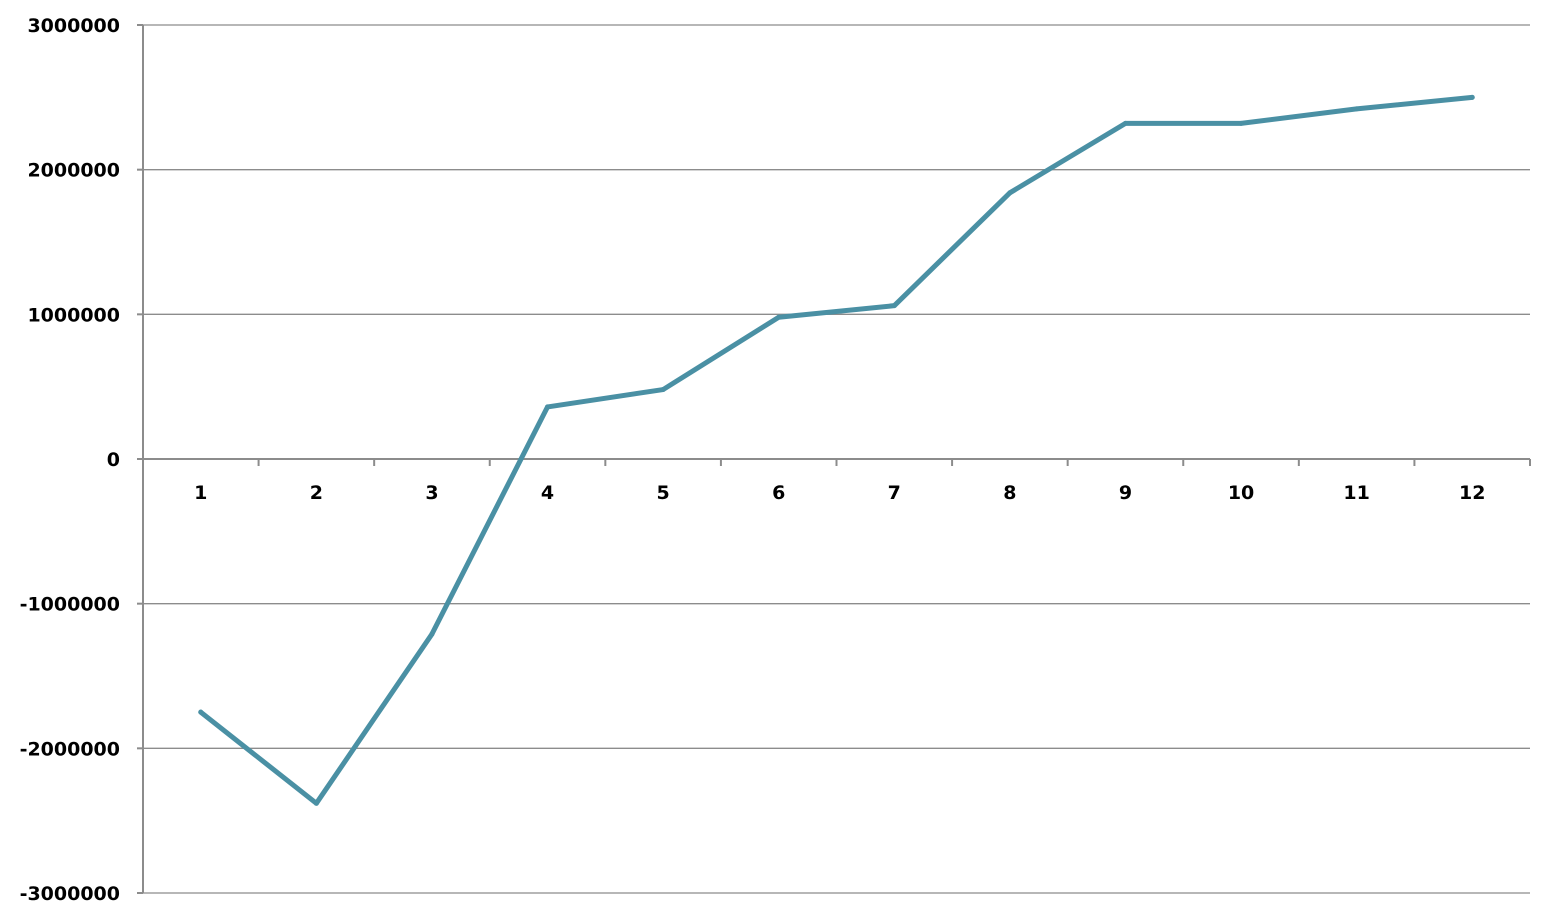  What do you see at coordinates (73, 315) in the screenshot?
I see `y-tick-label: 1000000` at bounding box center [73, 315].